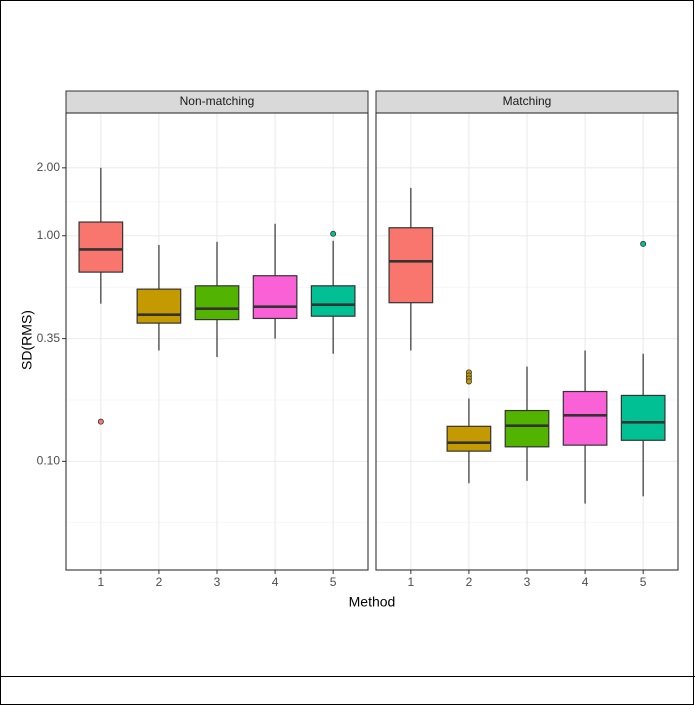  What do you see at coordinates (372, 602) in the screenshot?
I see `x-axis-title: Method` at bounding box center [372, 602].